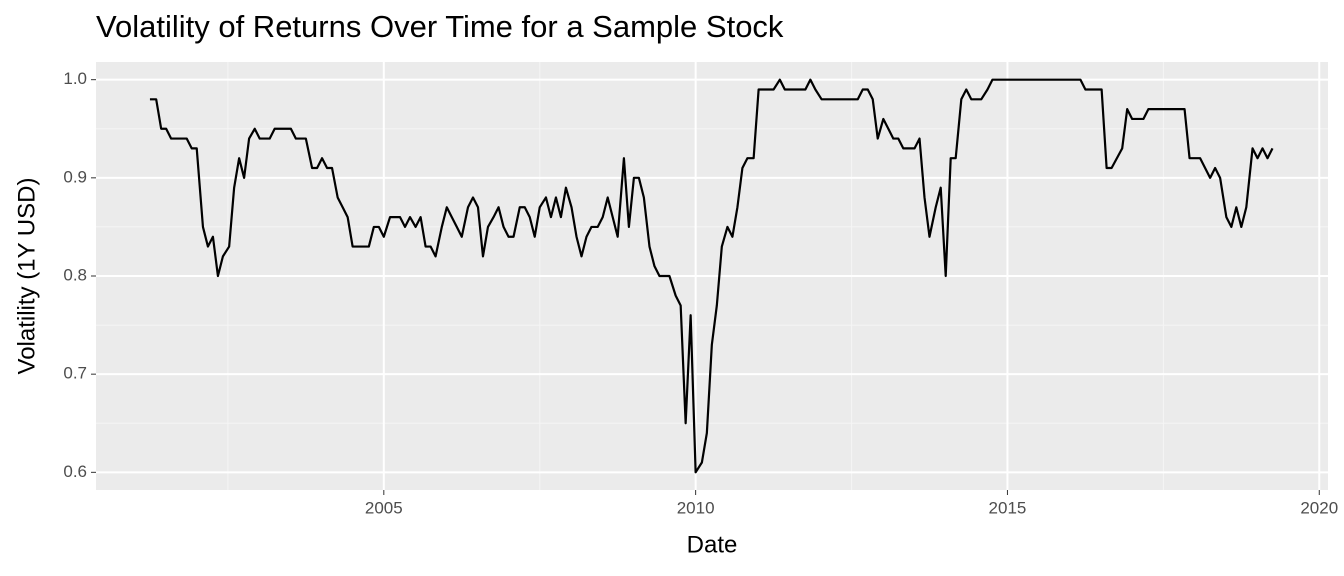 Image resolution: width=1344 pixels, height=576 pixels. Describe the element at coordinates (696, 507) in the screenshot. I see `x-tick-label: 2010` at that location.